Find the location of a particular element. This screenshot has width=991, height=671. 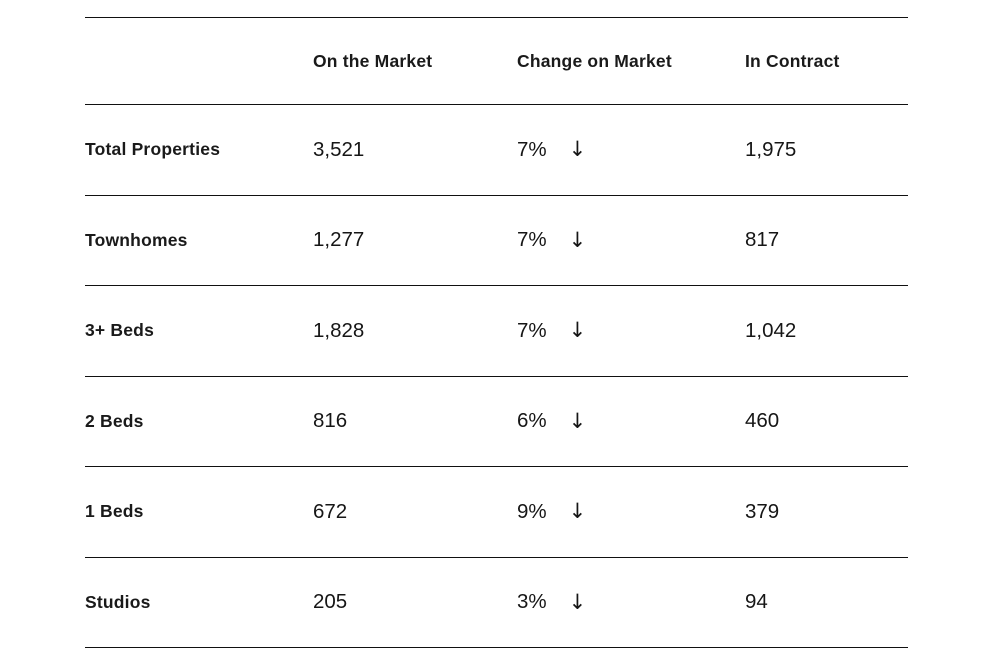

change-percent: 9% is located at coordinates (532, 511).